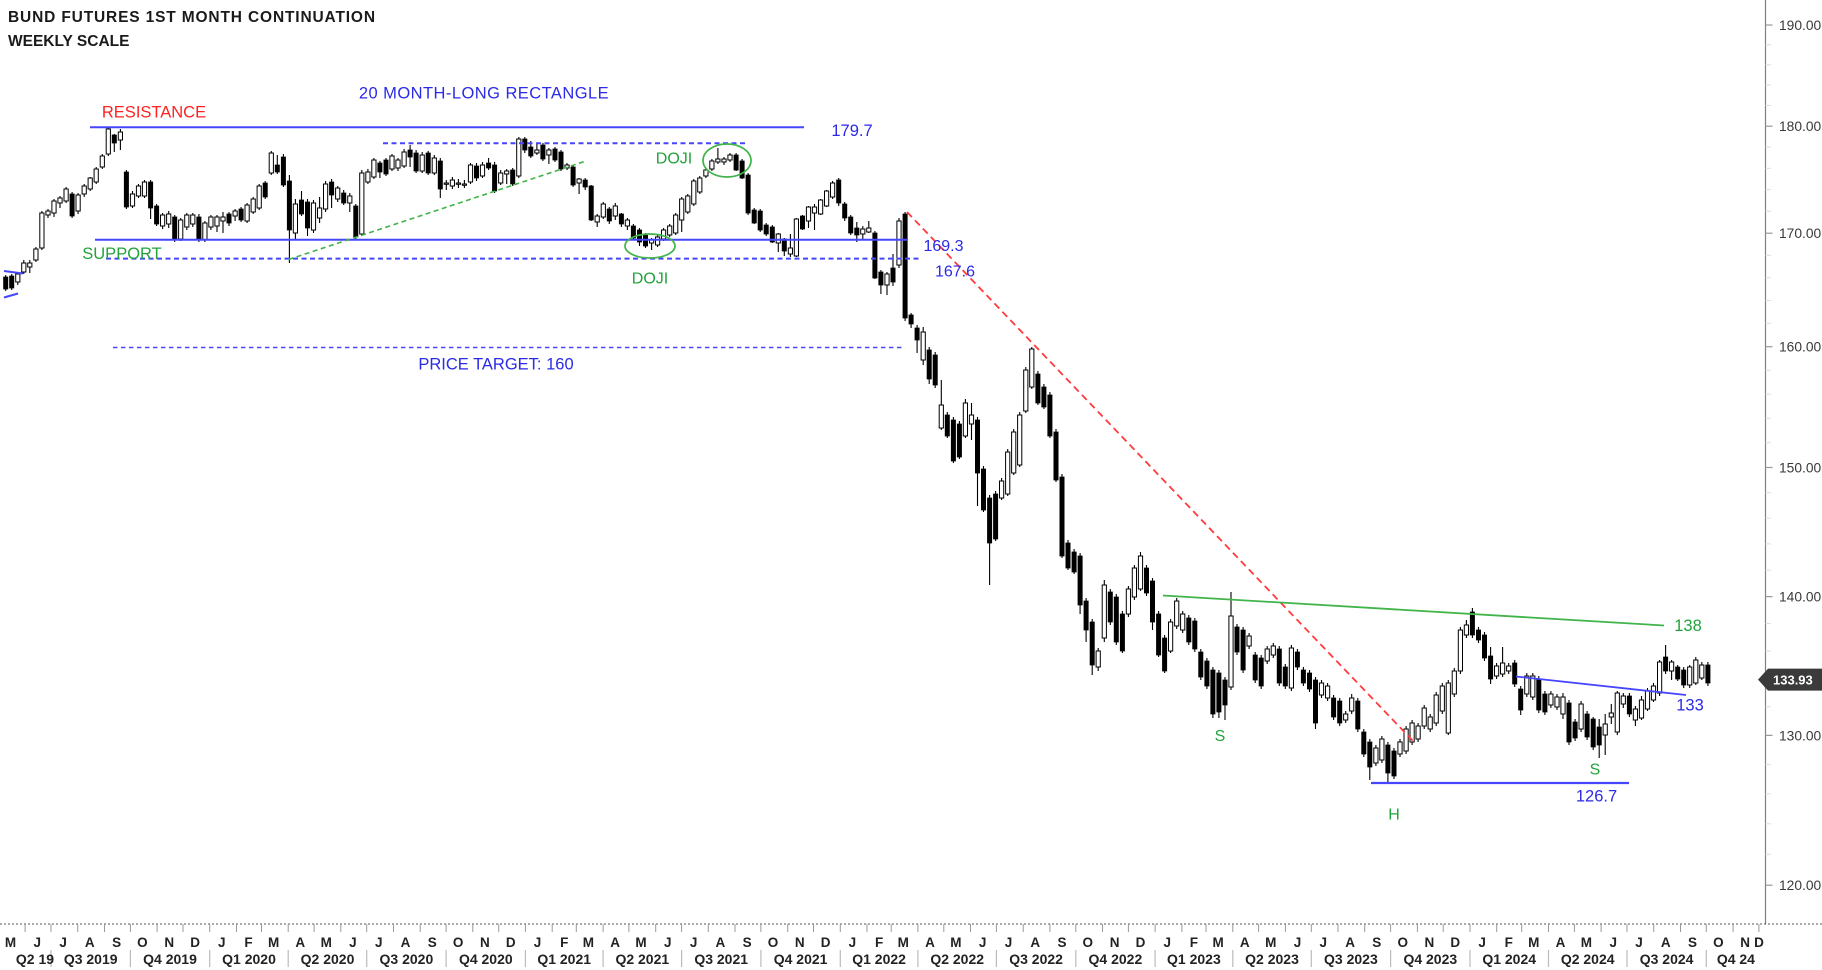  What do you see at coordinates (1800, 347) in the screenshot?
I see `svg-text: 160.00` at bounding box center [1800, 347].